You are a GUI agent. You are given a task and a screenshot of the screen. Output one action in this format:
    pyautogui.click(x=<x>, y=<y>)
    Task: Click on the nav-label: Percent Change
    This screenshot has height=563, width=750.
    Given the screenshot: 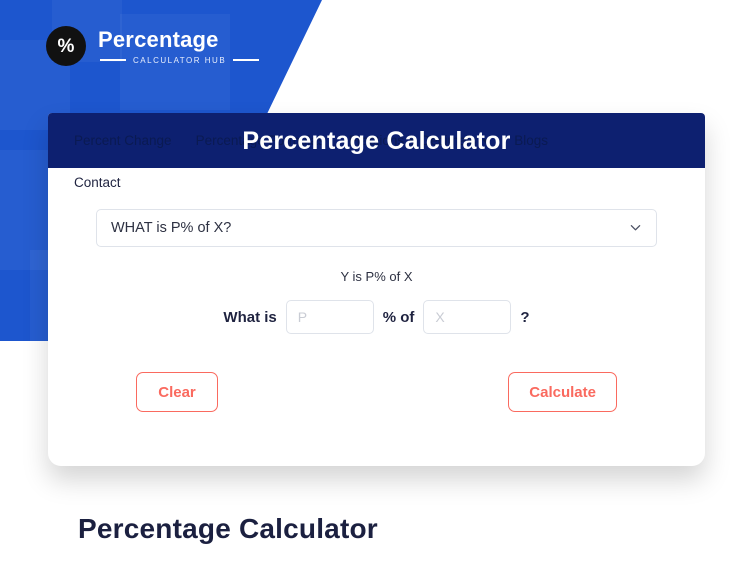 What is the action you would take?
    pyautogui.click(x=123, y=140)
    